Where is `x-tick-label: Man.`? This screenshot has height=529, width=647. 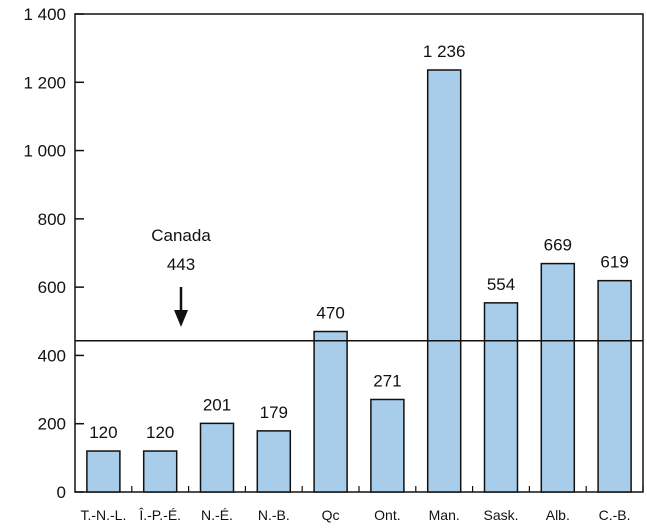 x-tick-label: Man. is located at coordinates (444, 515).